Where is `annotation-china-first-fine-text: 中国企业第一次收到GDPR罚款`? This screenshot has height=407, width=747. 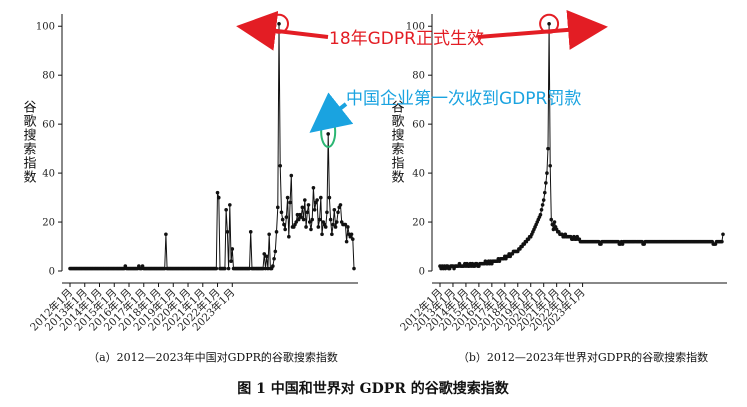 annotation-china-first-fine-text: 中国企业第一次收到GDPR罚款 is located at coordinates (463, 99).